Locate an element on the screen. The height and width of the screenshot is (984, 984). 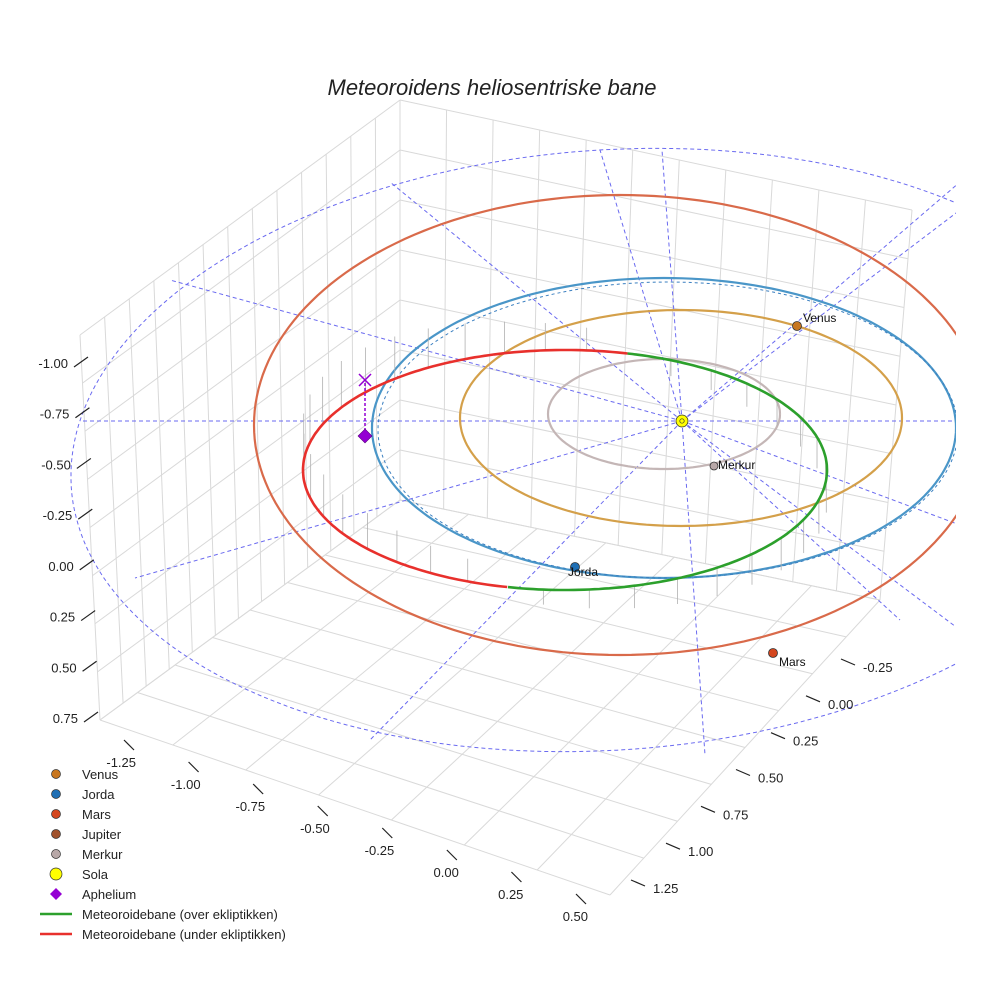
legend-item: Jorda is located at coordinates (162, 794).